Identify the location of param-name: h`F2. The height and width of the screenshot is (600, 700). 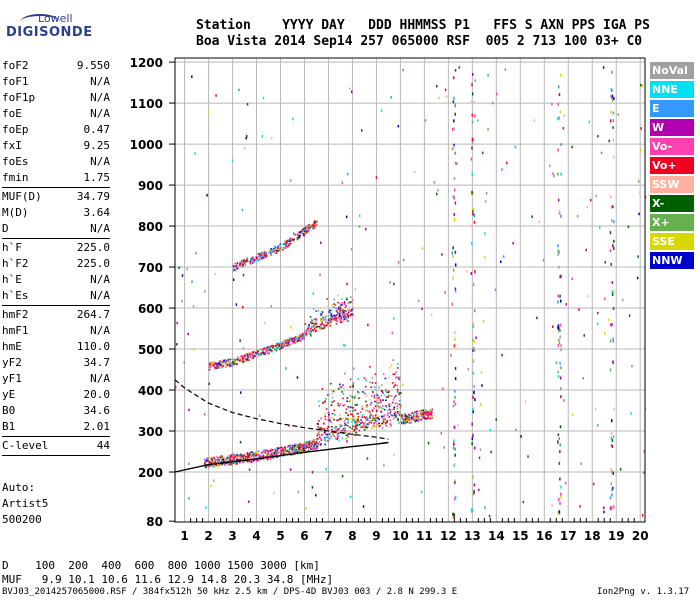
(15, 263).